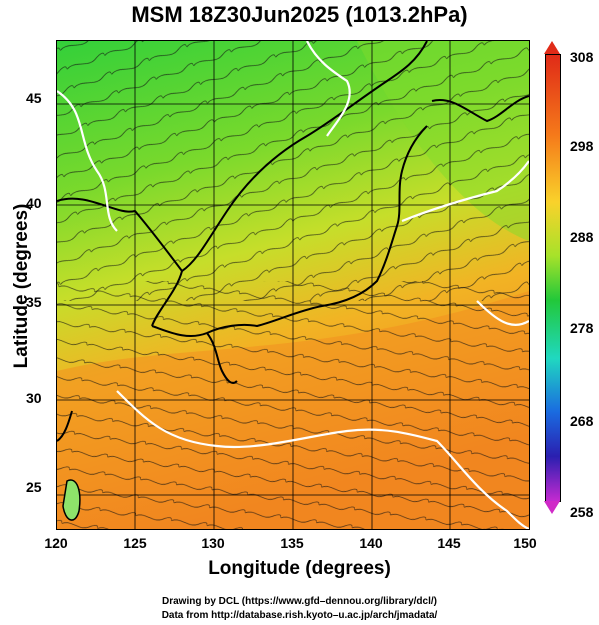  Describe the element at coordinates (582, 57) in the screenshot. I see `colorbar-tick: 308` at that location.